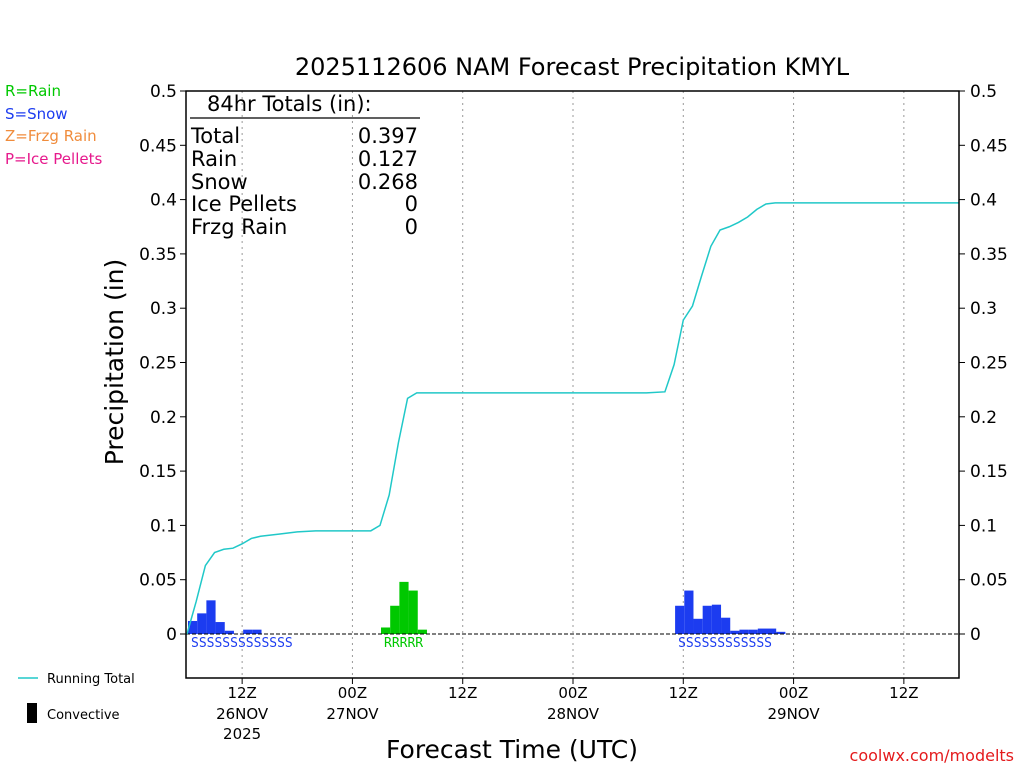  What do you see at coordinates (975, 635) in the screenshot?
I see `y-tick-label-right: 0` at bounding box center [975, 635].